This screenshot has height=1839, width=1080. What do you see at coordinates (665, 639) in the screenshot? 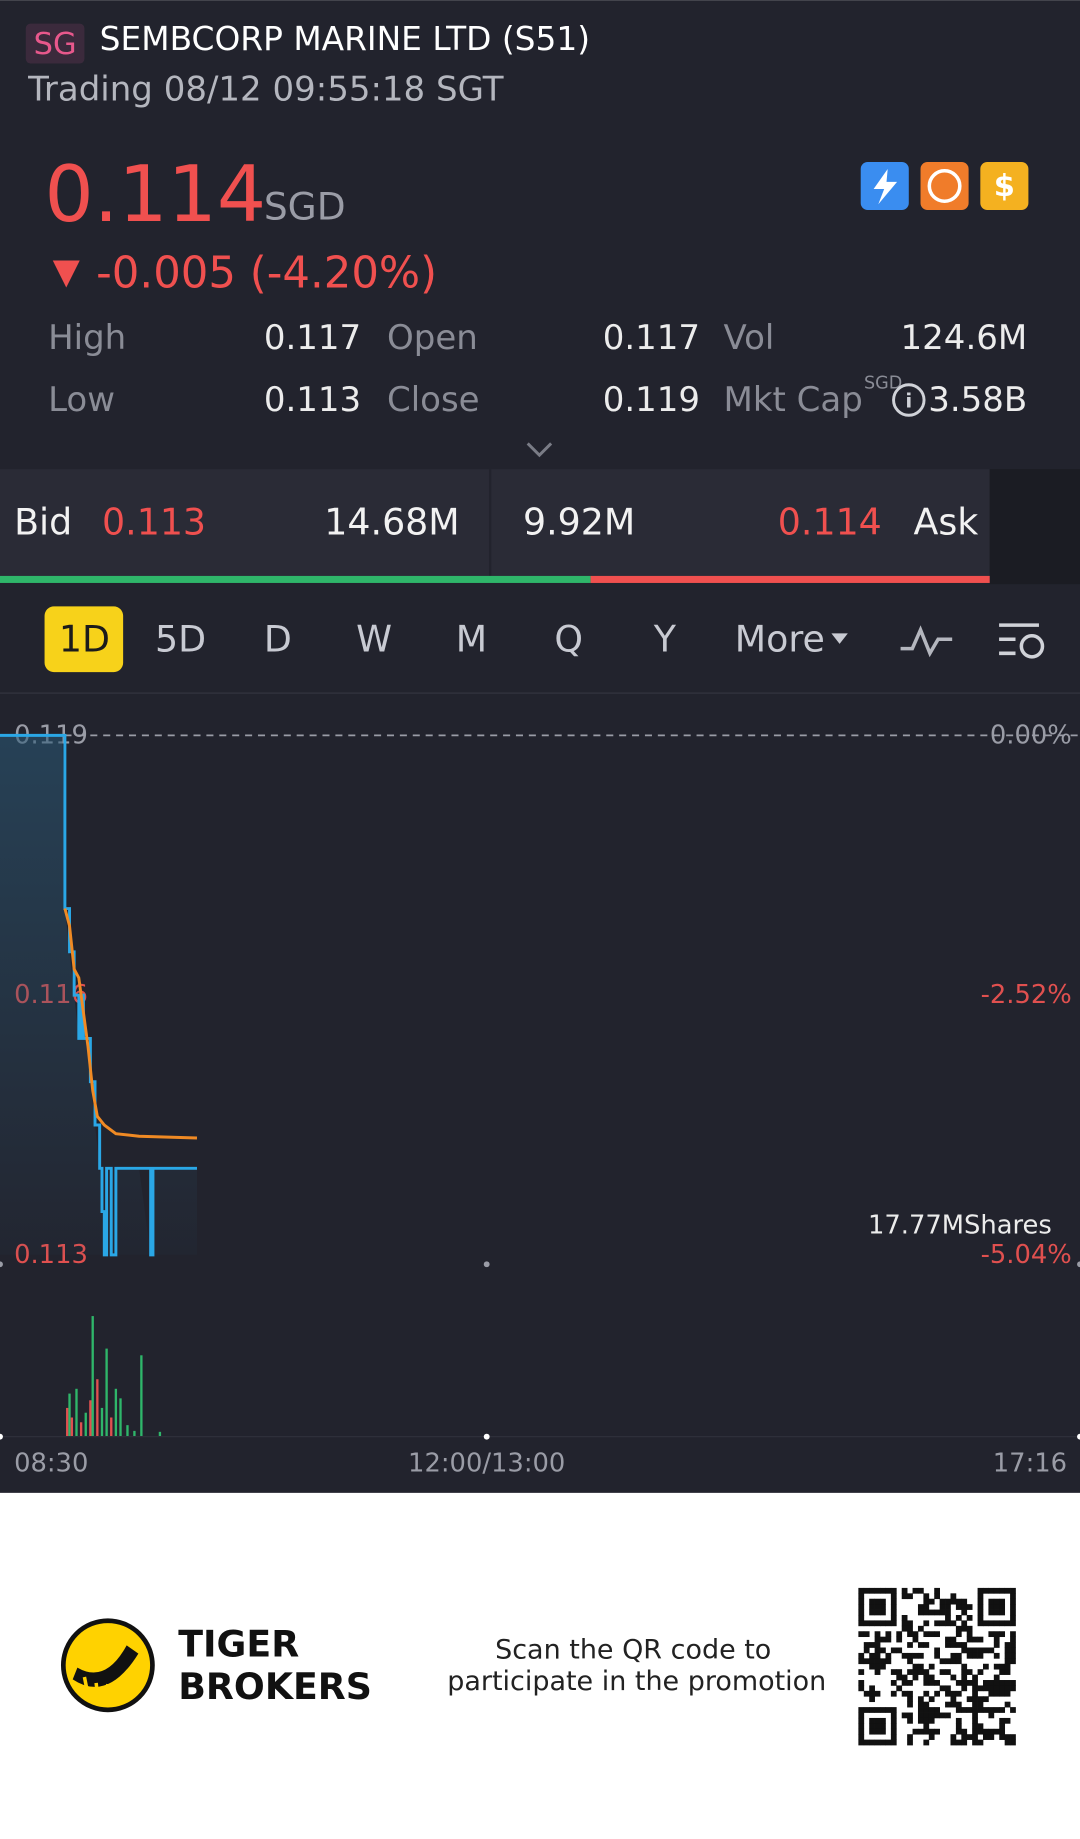
I see `period-tab: Y` at bounding box center [665, 639].